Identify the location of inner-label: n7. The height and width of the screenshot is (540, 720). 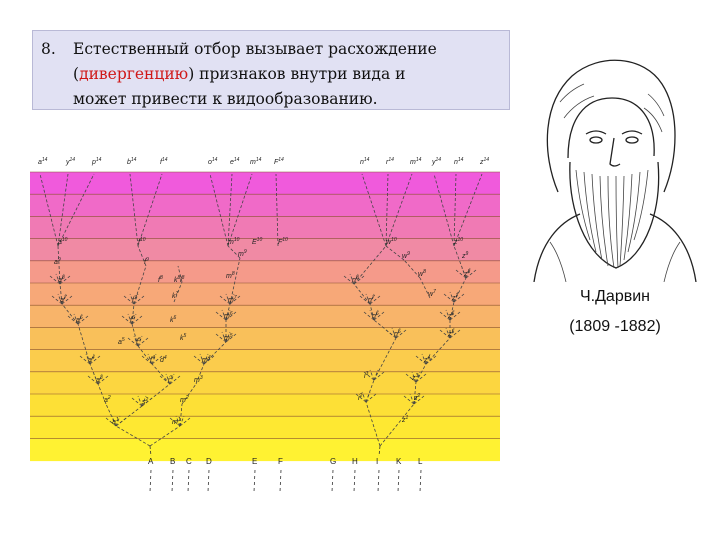
(371, 299).